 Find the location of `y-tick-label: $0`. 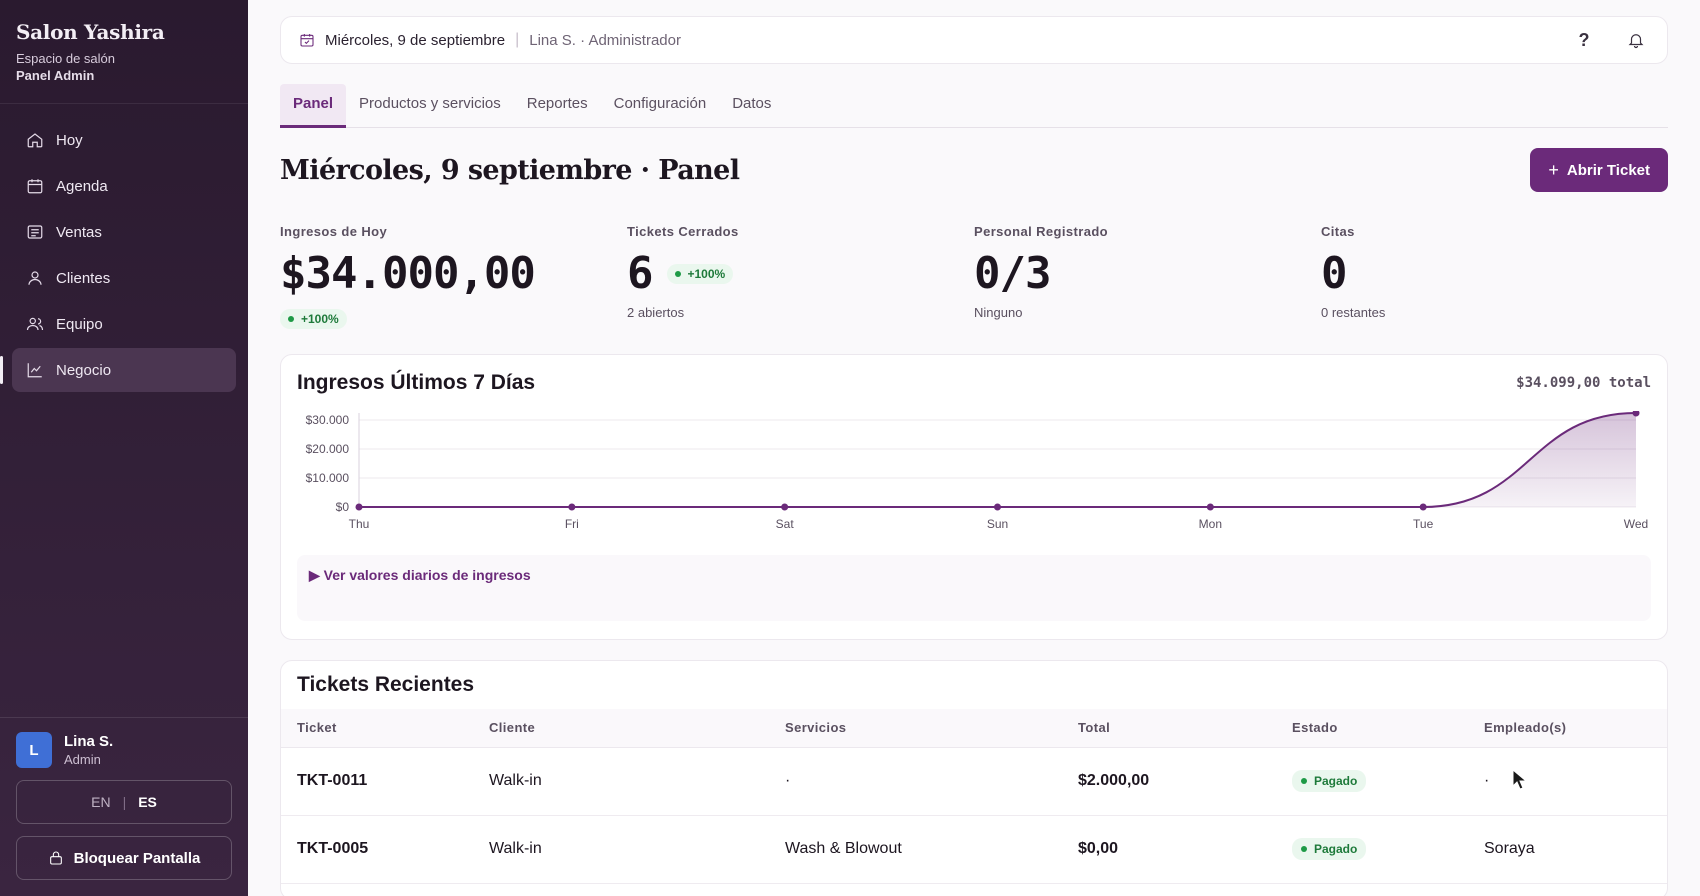

y-tick-label: $0 is located at coordinates (343, 507).